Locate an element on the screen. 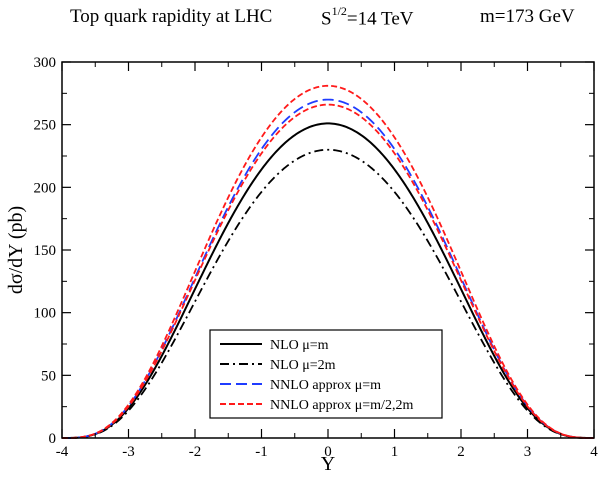 Image resolution: width=599 pixels, height=477 pixels. x-tick-label: 0 is located at coordinates (328, 452).